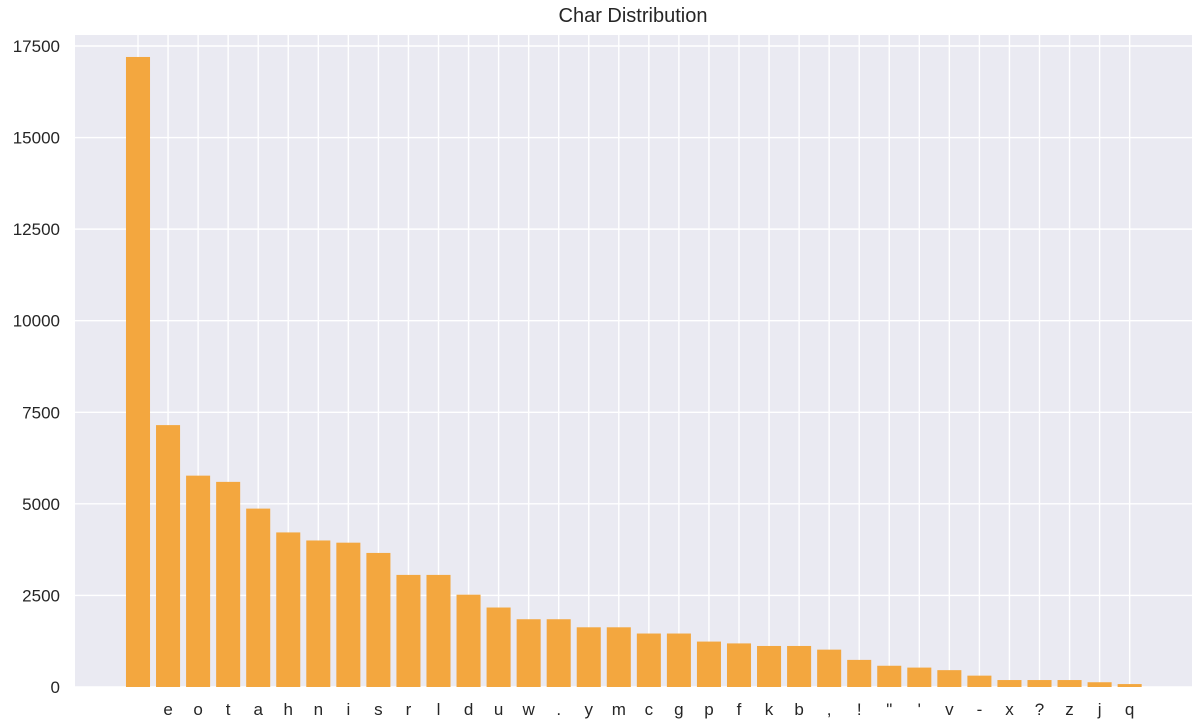  I want to click on y-tick-label: 15000, so click(36, 138).